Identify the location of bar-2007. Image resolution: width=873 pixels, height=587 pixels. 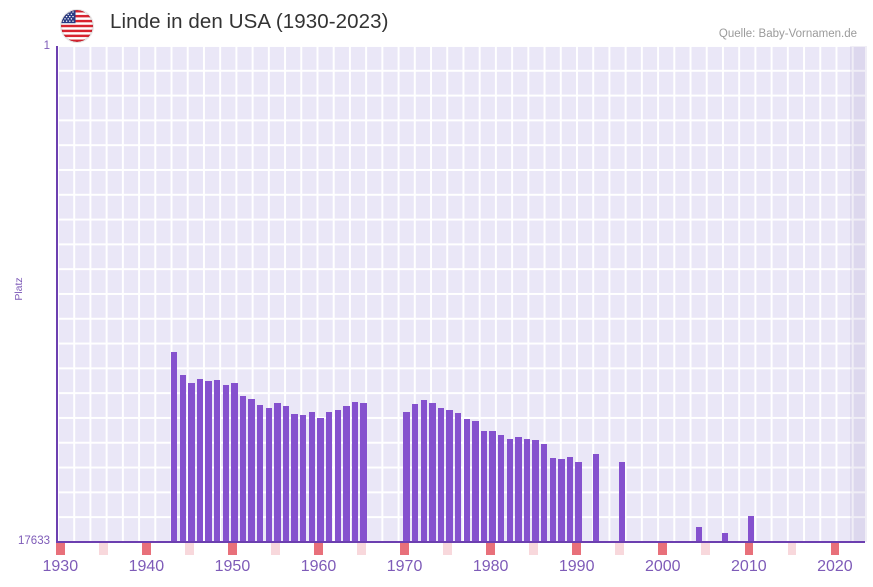
(725, 537).